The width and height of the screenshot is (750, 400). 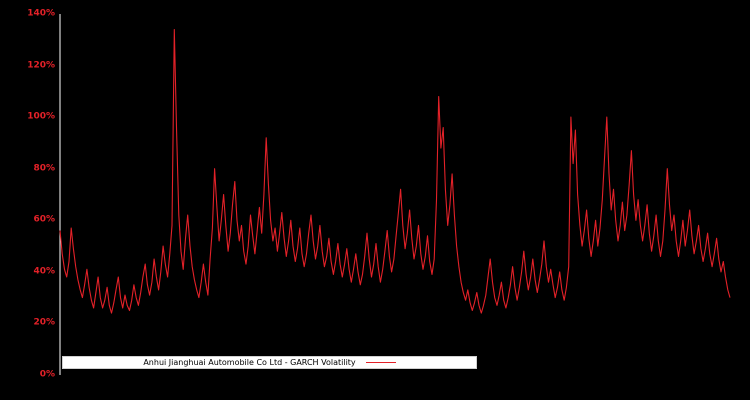 What do you see at coordinates (44, 322) in the screenshot?
I see `y-tick-label: 20%` at bounding box center [44, 322].